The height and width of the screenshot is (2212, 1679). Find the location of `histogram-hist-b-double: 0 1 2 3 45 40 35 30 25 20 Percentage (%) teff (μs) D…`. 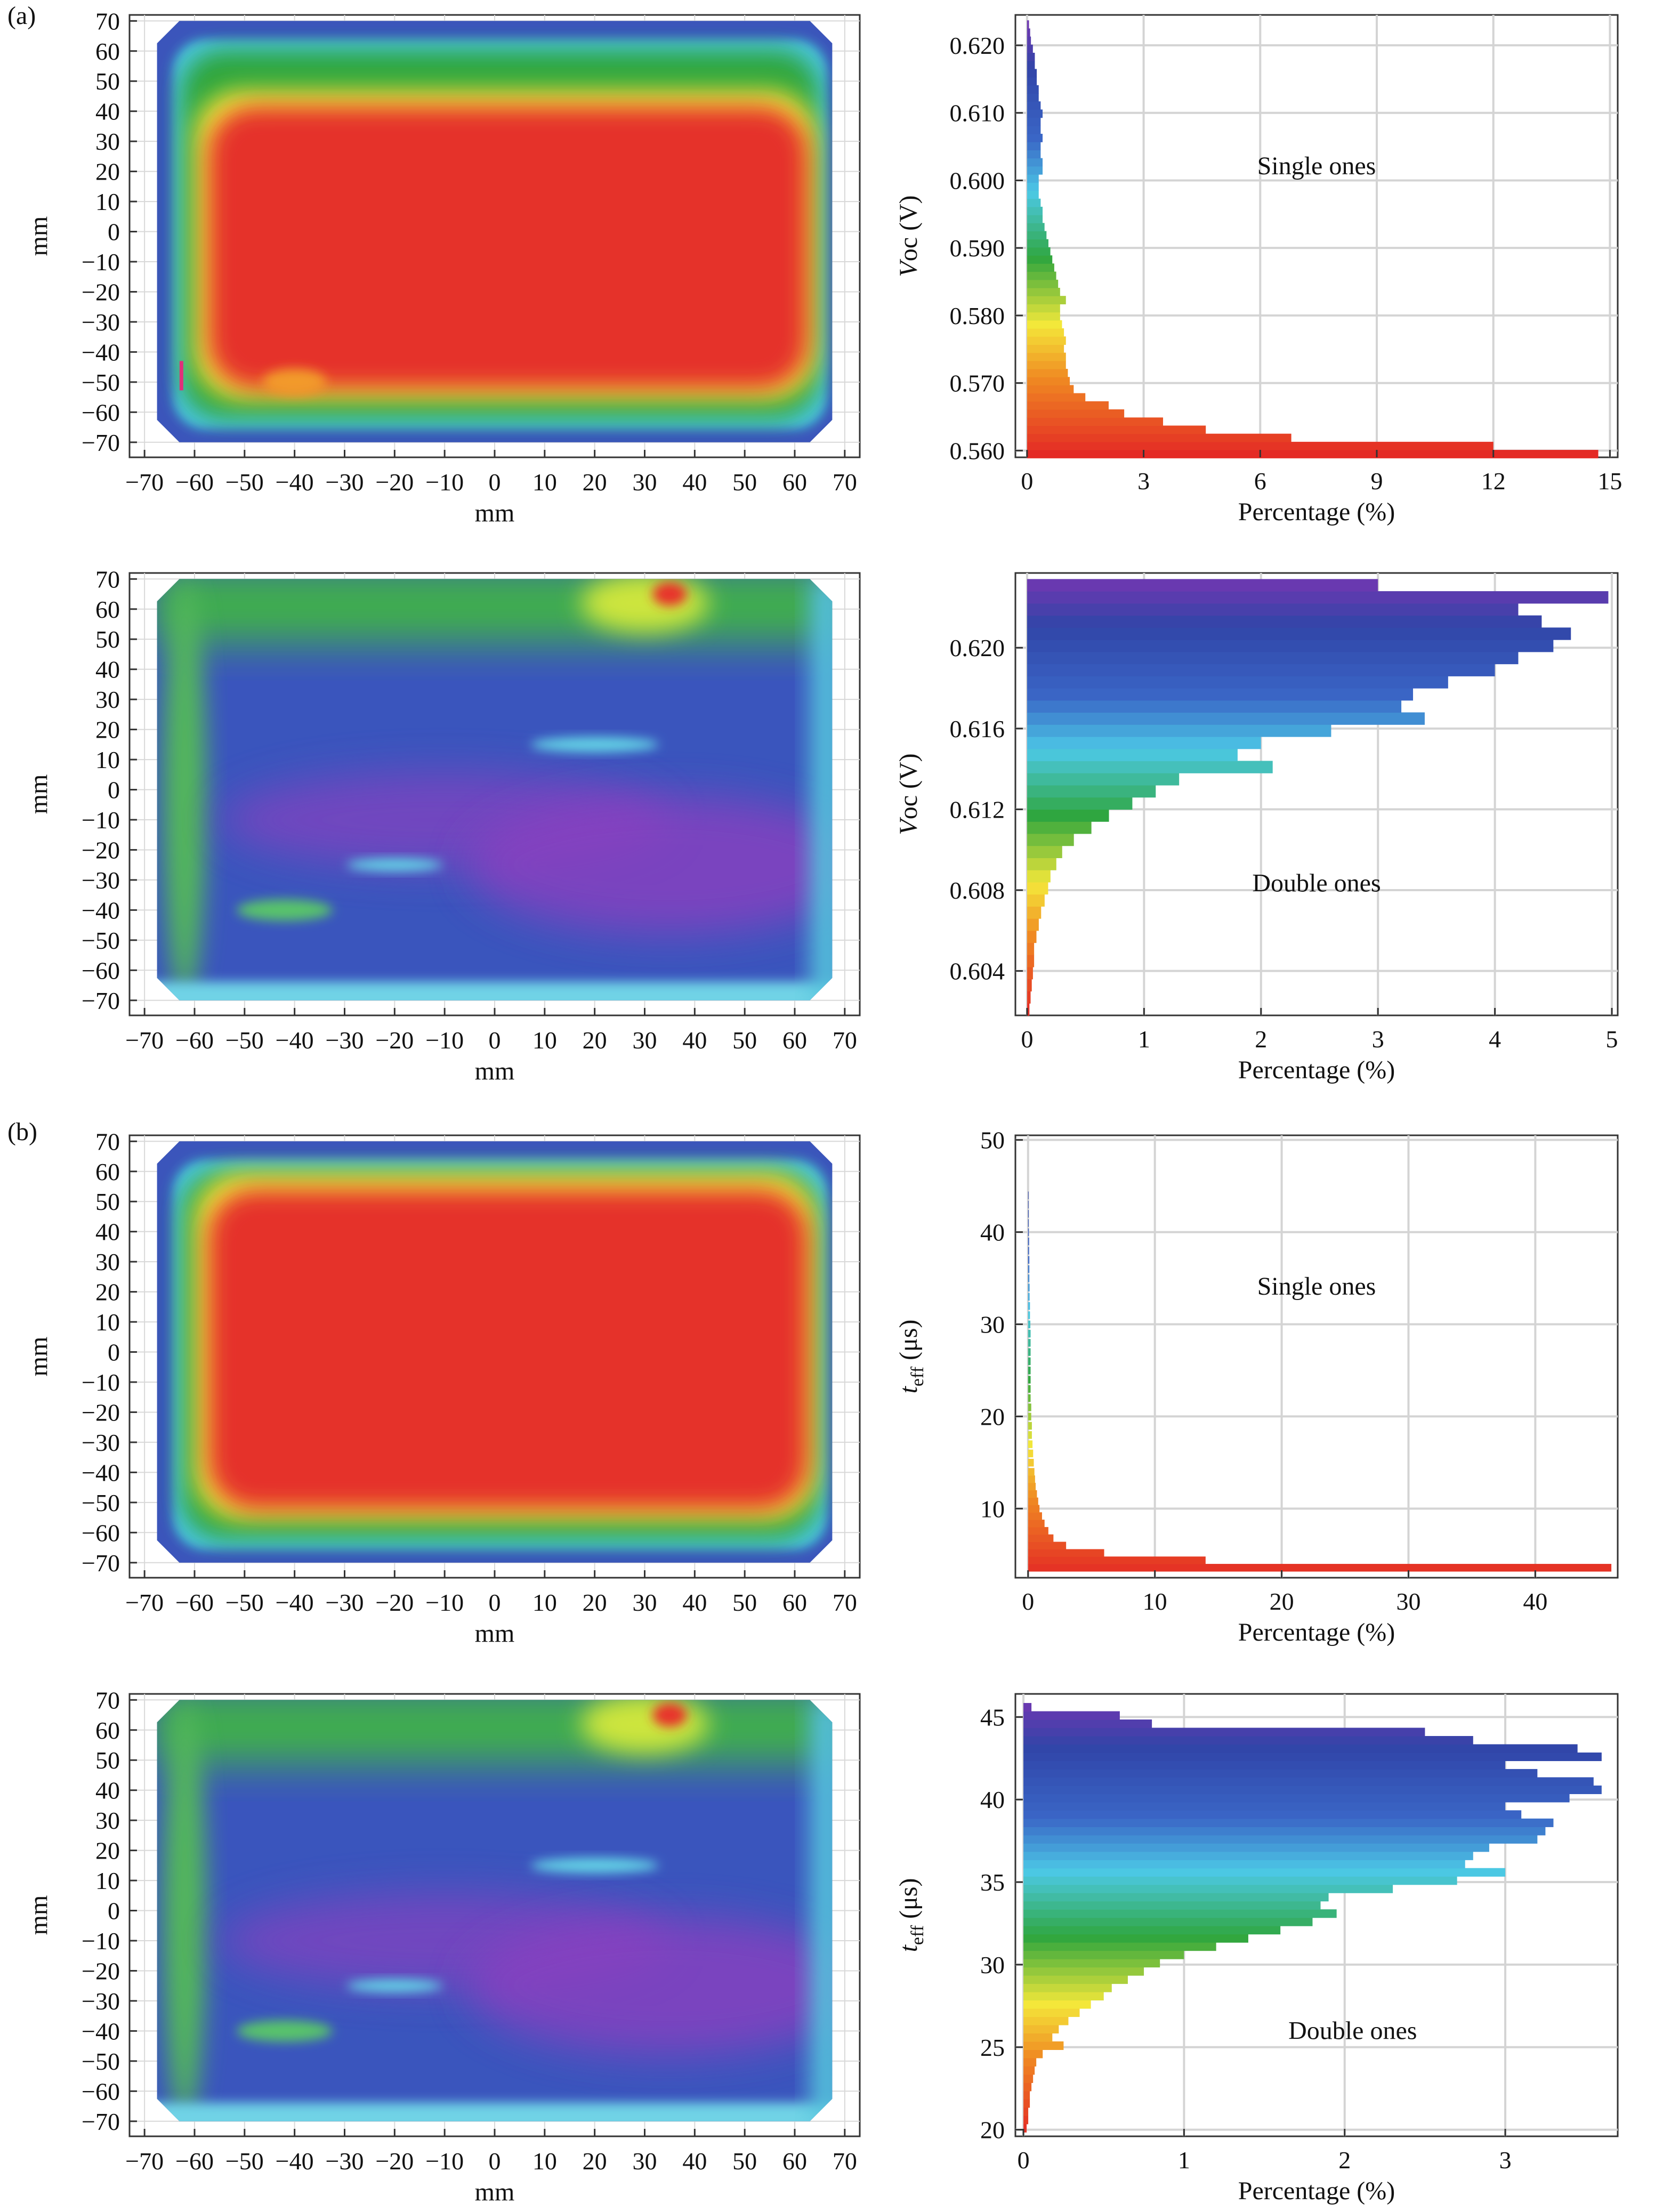

histogram-hist-b-double: 0 1 2 3 45 40 35 30 25 20 Percentage (%) teff (μs) D… is located at coordinates (1257, 1949).